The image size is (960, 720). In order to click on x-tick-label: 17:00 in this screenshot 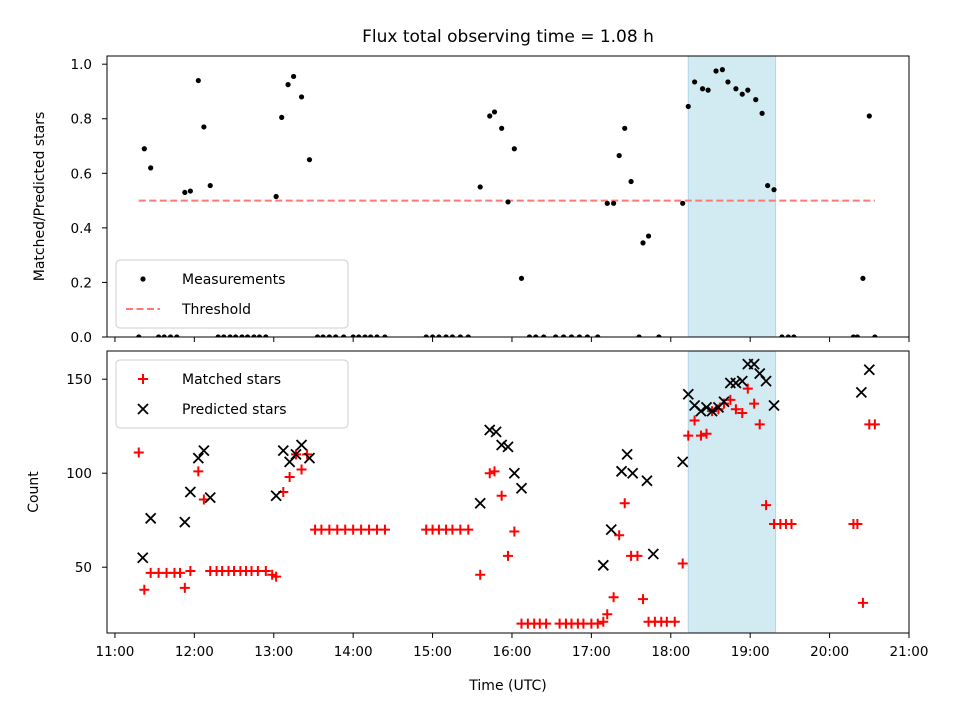, I will do `click(591, 652)`.